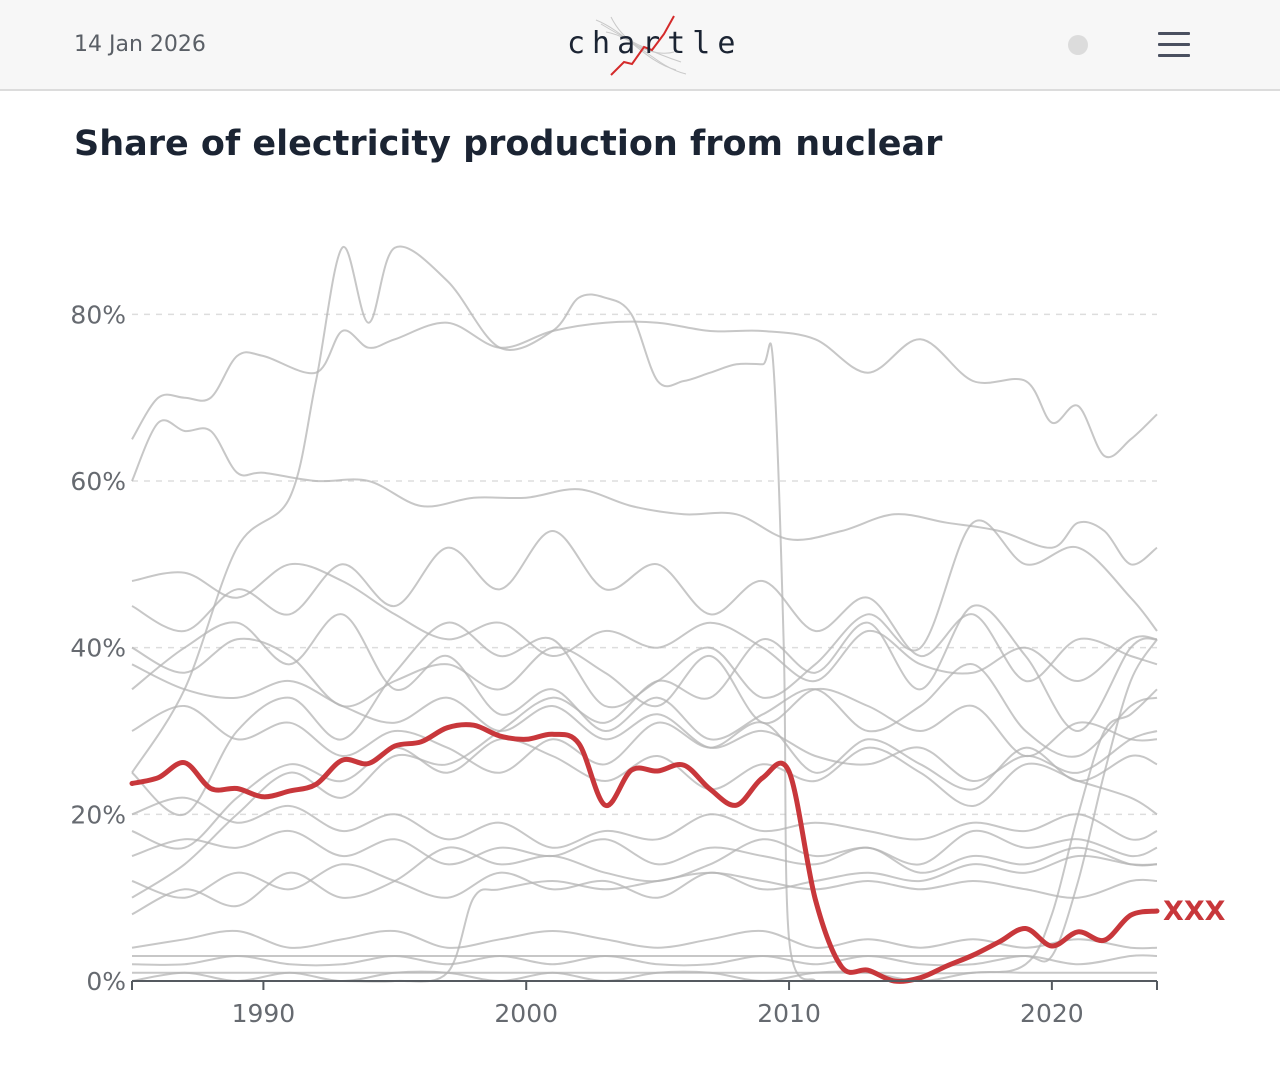 This screenshot has width=1280, height=1073. Describe the element at coordinates (526, 1013) in the screenshot. I see `x-tick-label: 2000` at that location.